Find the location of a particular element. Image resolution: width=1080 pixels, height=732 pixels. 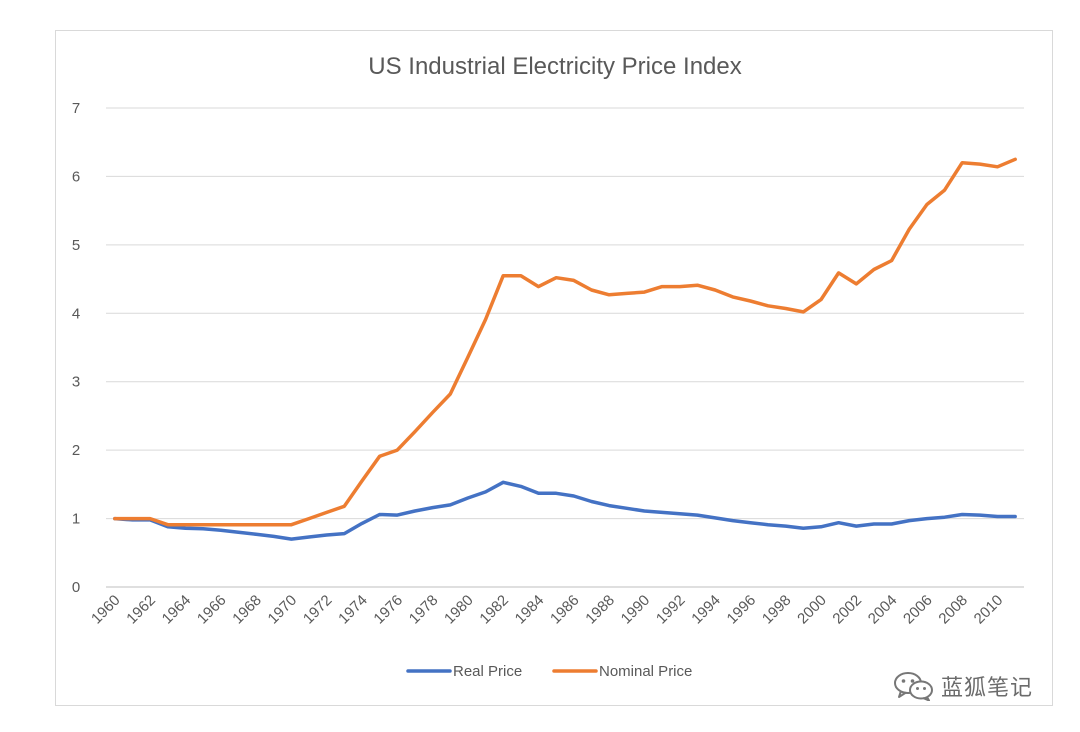

x-tick-label: 1980 is located at coordinates (459, 610).